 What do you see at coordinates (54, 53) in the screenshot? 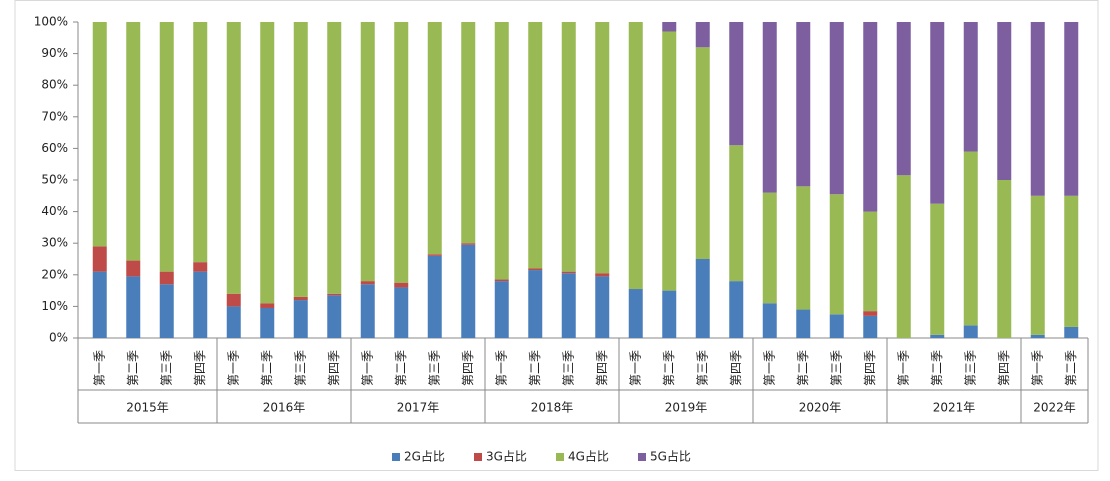
I see `y-tick-label: 90%` at bounding box center [54, 53].